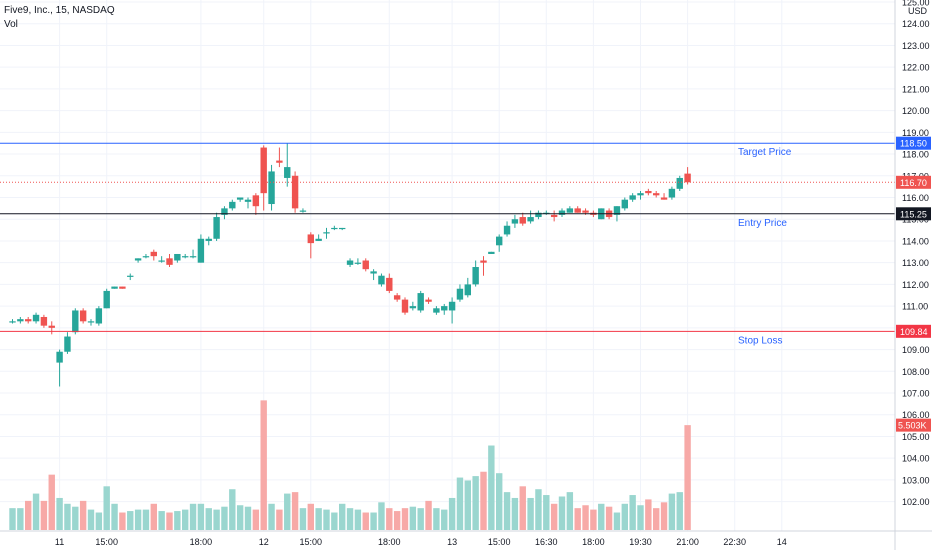 This screenshot has height=550, width=932. What do you see at coordinates (640, 542) in the screenshot?
I see `time-tick-label: 19:30` at bounding box center [640, 542].